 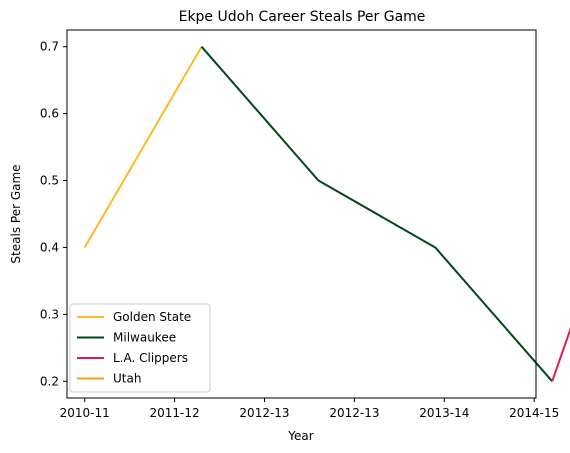 I want to click on y-tick-label: 0.4, so click(x=49, y=247).